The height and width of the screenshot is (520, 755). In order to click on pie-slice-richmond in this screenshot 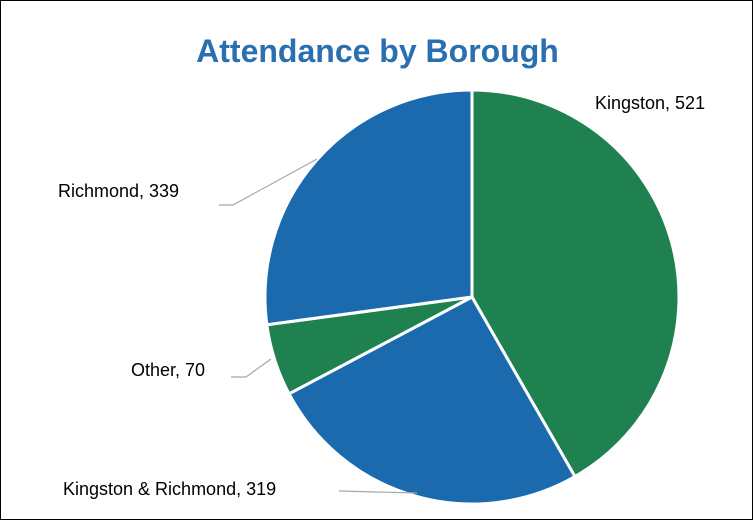, I will do `click(368, 207)`.